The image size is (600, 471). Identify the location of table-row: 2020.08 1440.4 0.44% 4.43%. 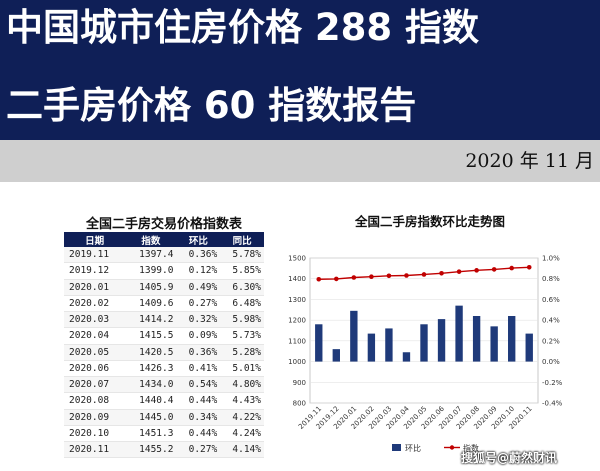
(164, 401).